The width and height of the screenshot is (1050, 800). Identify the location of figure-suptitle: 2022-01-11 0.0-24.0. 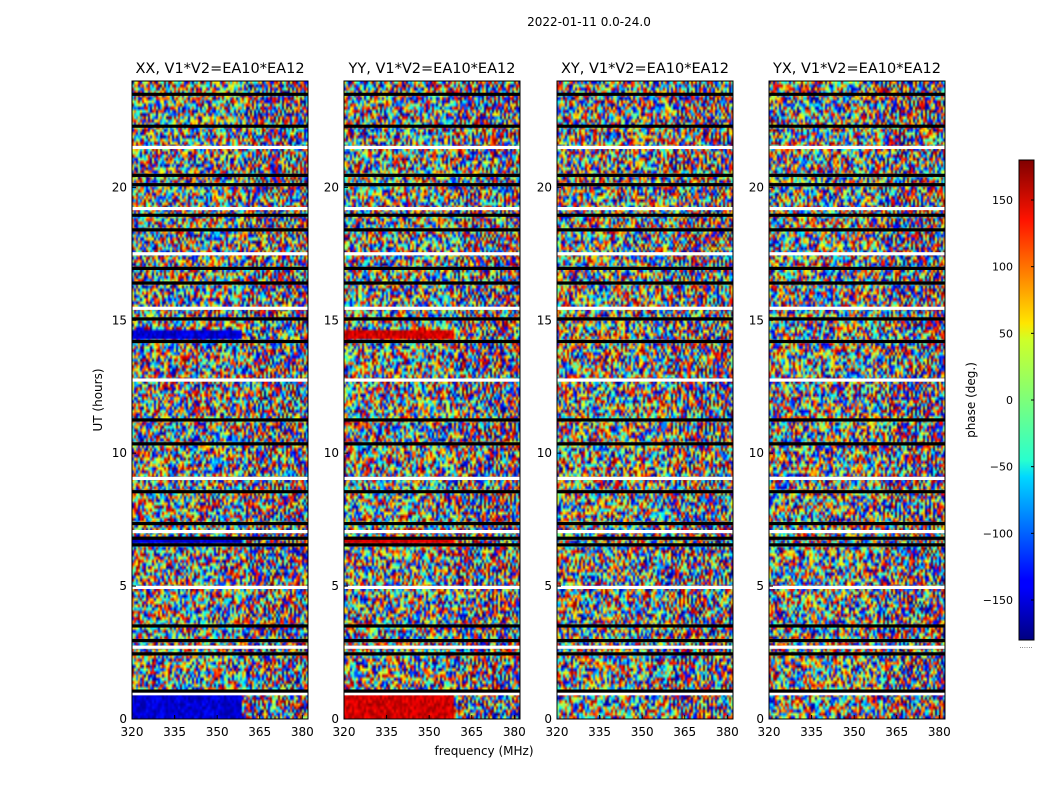
(589, 22).